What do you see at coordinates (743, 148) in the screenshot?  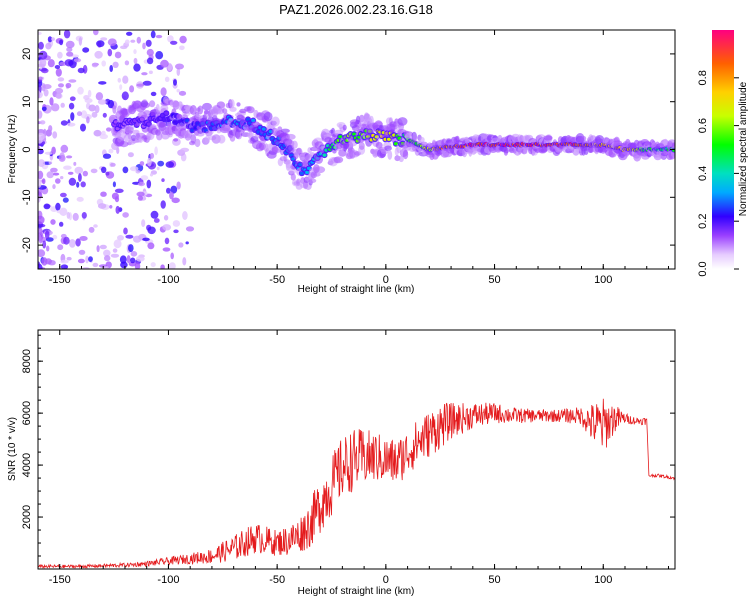 I see `colorbar-label: Normalized spectral amplitude` at bounding box center [743, 148].